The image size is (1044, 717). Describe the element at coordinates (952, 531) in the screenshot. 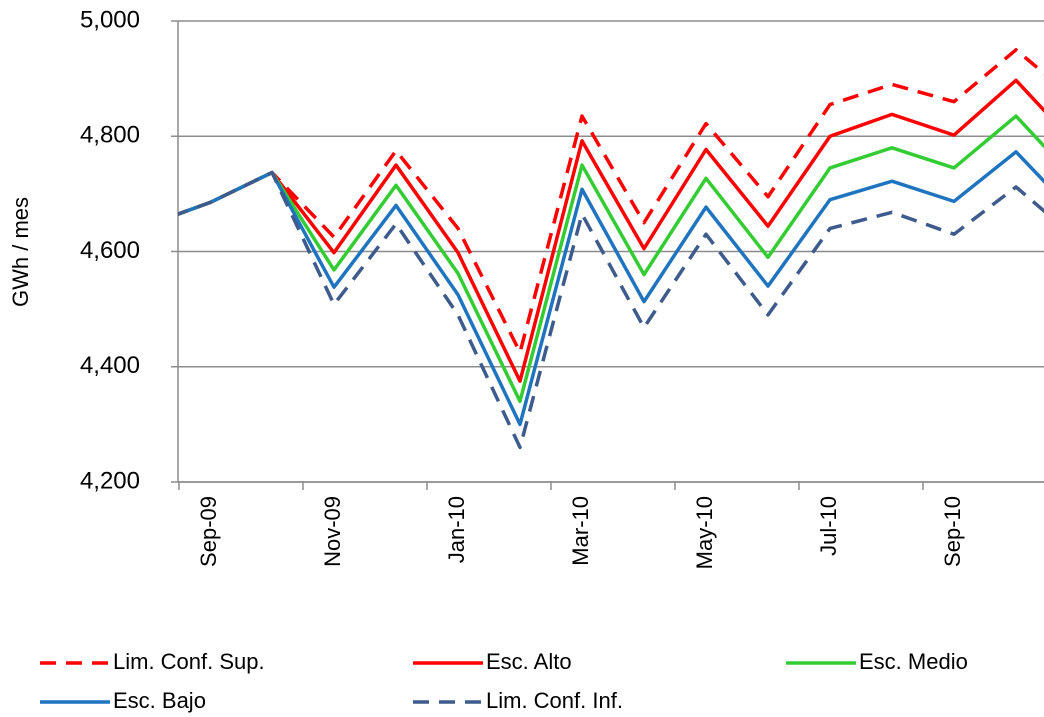

I see `x-tick-label: Sep-10` at that location.